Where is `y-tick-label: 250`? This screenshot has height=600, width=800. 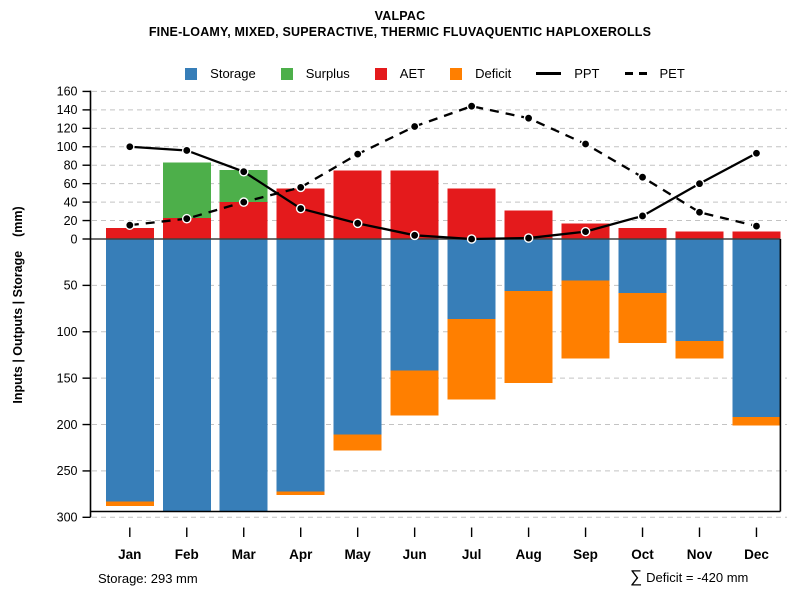
y-tick-label: 250 is located at coordinates (67, 471).